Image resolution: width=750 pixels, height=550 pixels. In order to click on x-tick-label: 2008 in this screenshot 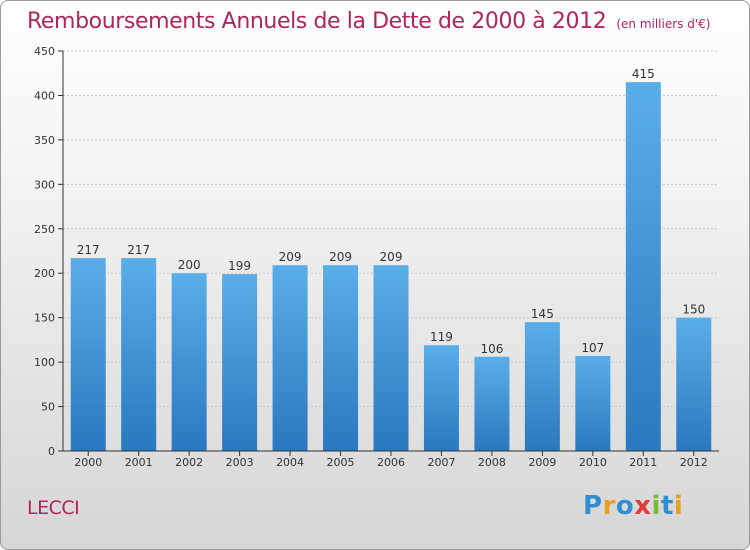, I will do `click(492, 462)`.